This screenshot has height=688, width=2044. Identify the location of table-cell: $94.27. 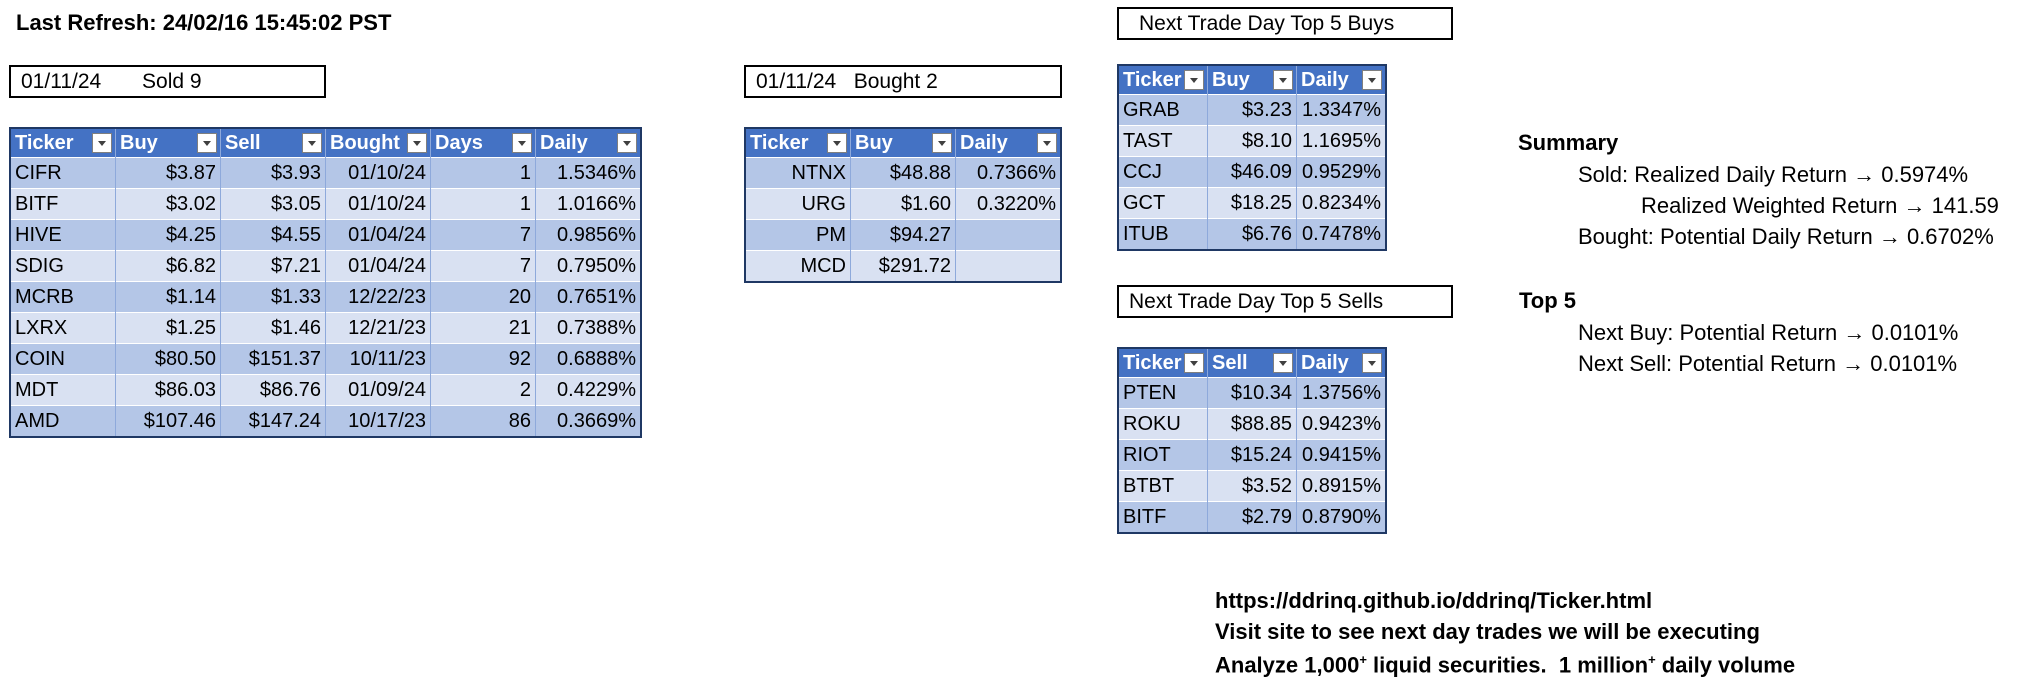
(903, 235).